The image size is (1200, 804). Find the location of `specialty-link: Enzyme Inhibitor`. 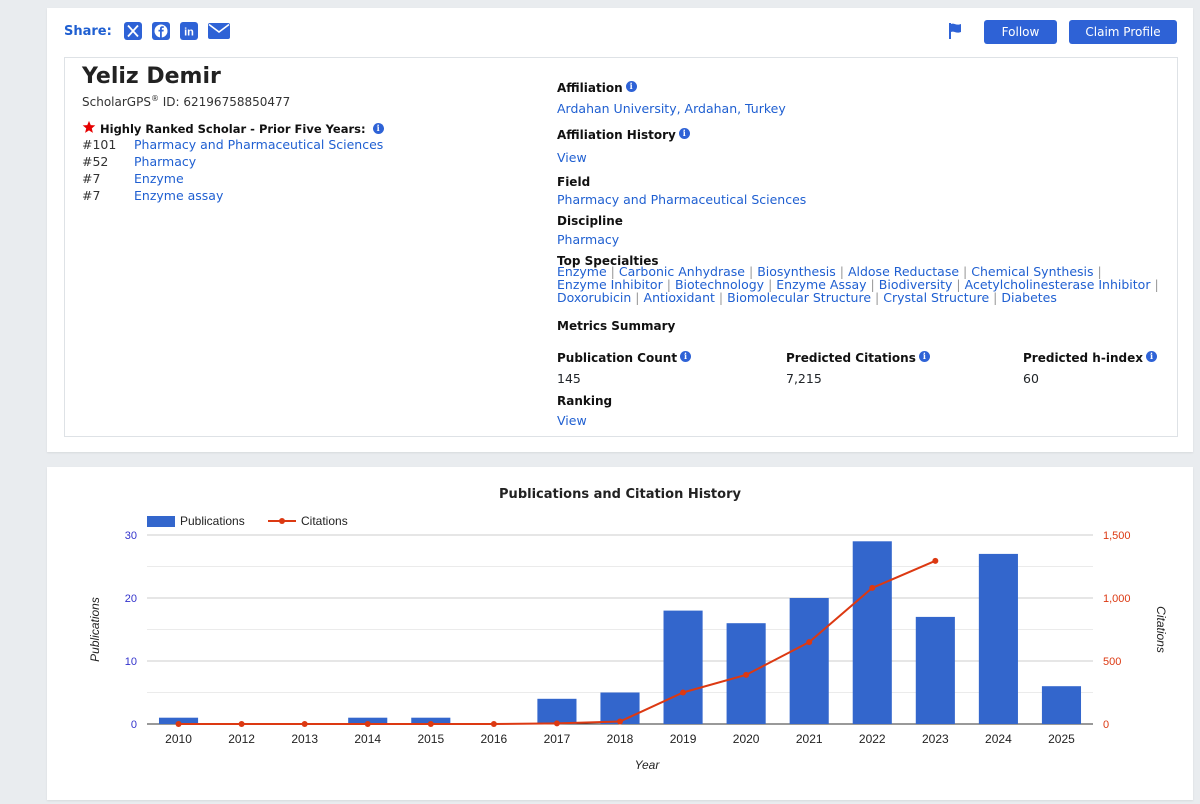

specialty-link: Enzyme Inhibitor is located at coordinates (610, 284).